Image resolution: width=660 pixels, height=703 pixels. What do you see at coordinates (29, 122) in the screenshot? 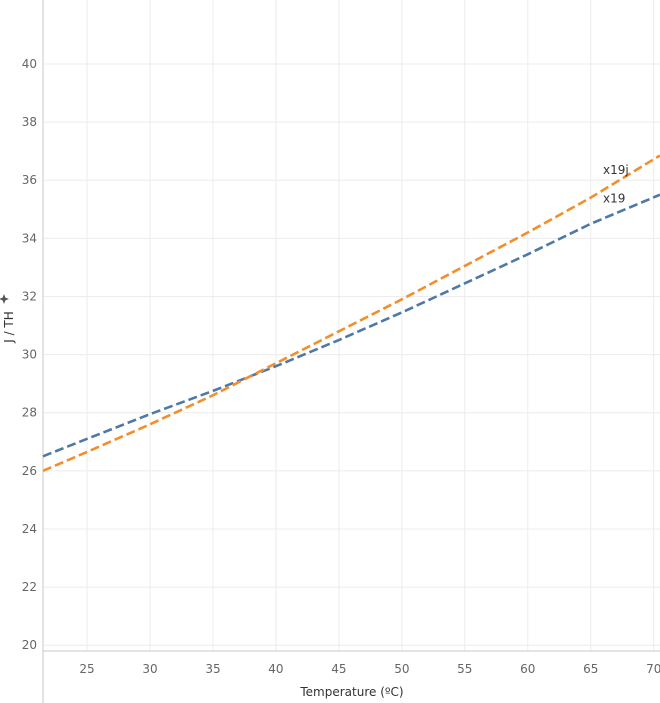
I see `y-tick-label: 38` at bounding box center [29, 122].